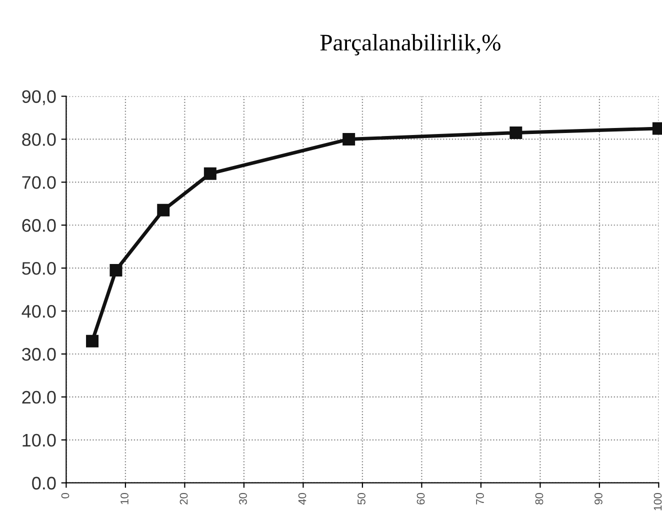 The image size is (662, 526). Describe the element at coordinates (39, 98) in the screenshot. I see `y-tick-label: 90,0` at that location.